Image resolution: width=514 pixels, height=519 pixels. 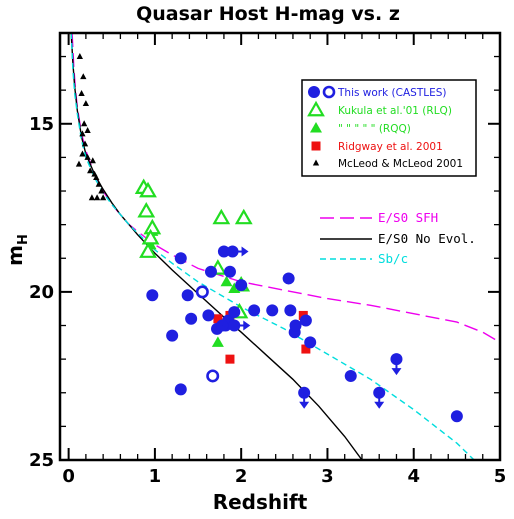 What do you see at coordinates (500, 476) in the screenshot?
I see `x-tick-label-5: 5` at bounding box center [500, 476].